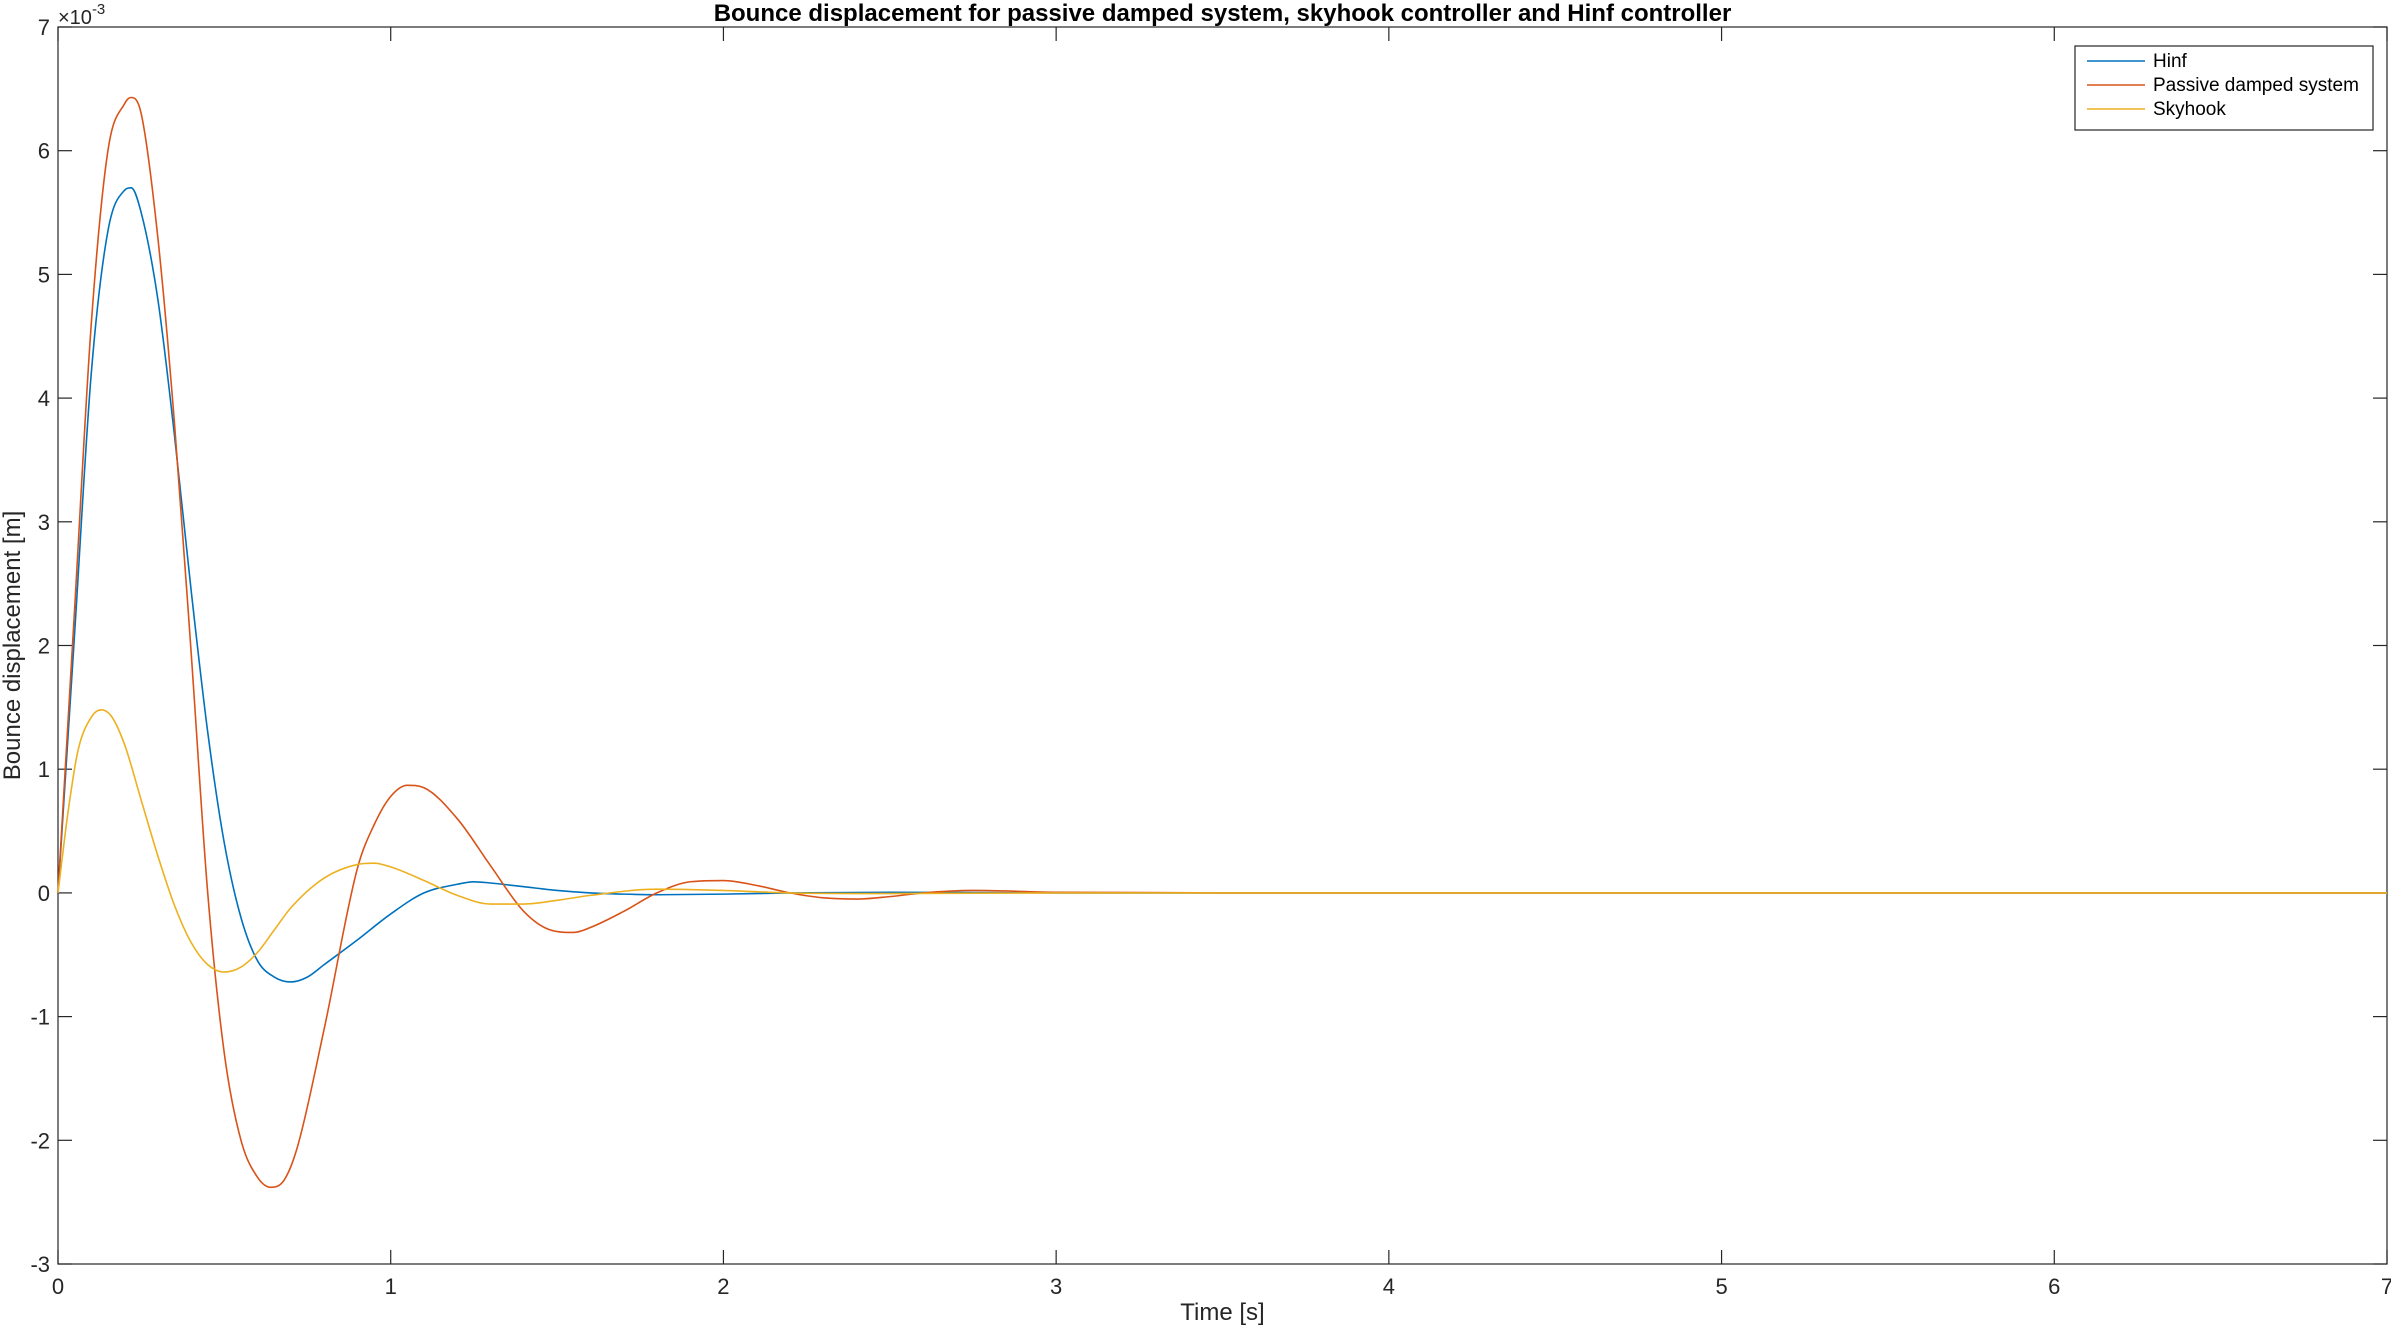  Describe the element at coordinates (44, 522) in the screenshot. I see `y-tick-label: 3` at that location.